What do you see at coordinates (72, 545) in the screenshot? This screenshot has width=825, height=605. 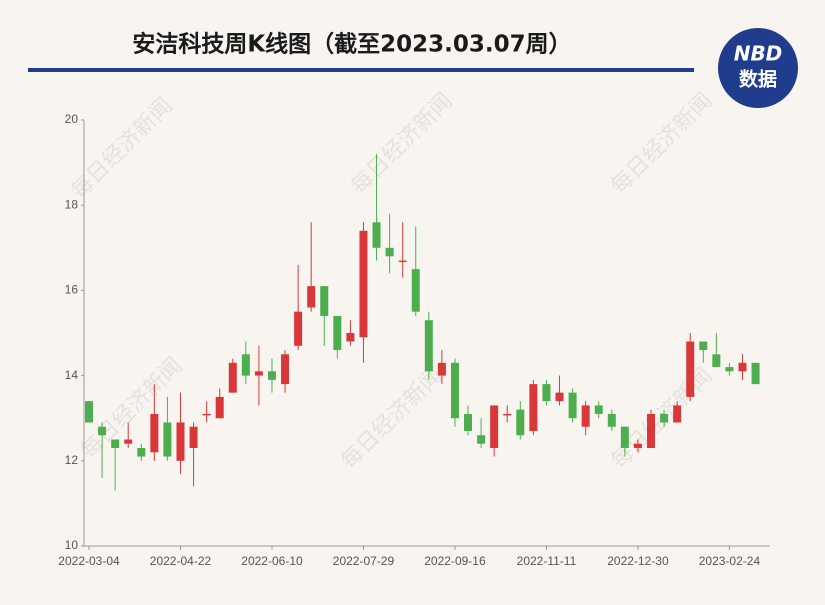 I see `y-tick-label: 10` at bounding box center [72, 545].